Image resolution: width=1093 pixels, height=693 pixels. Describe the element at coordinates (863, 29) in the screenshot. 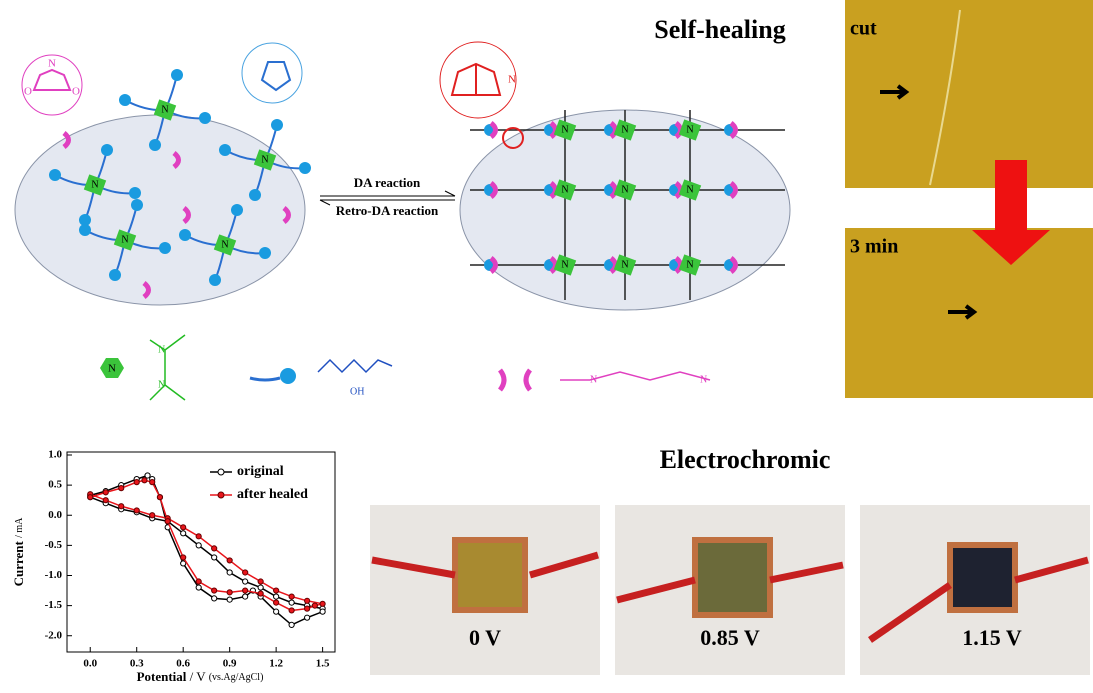

I see `photo-label: cut` at that location.